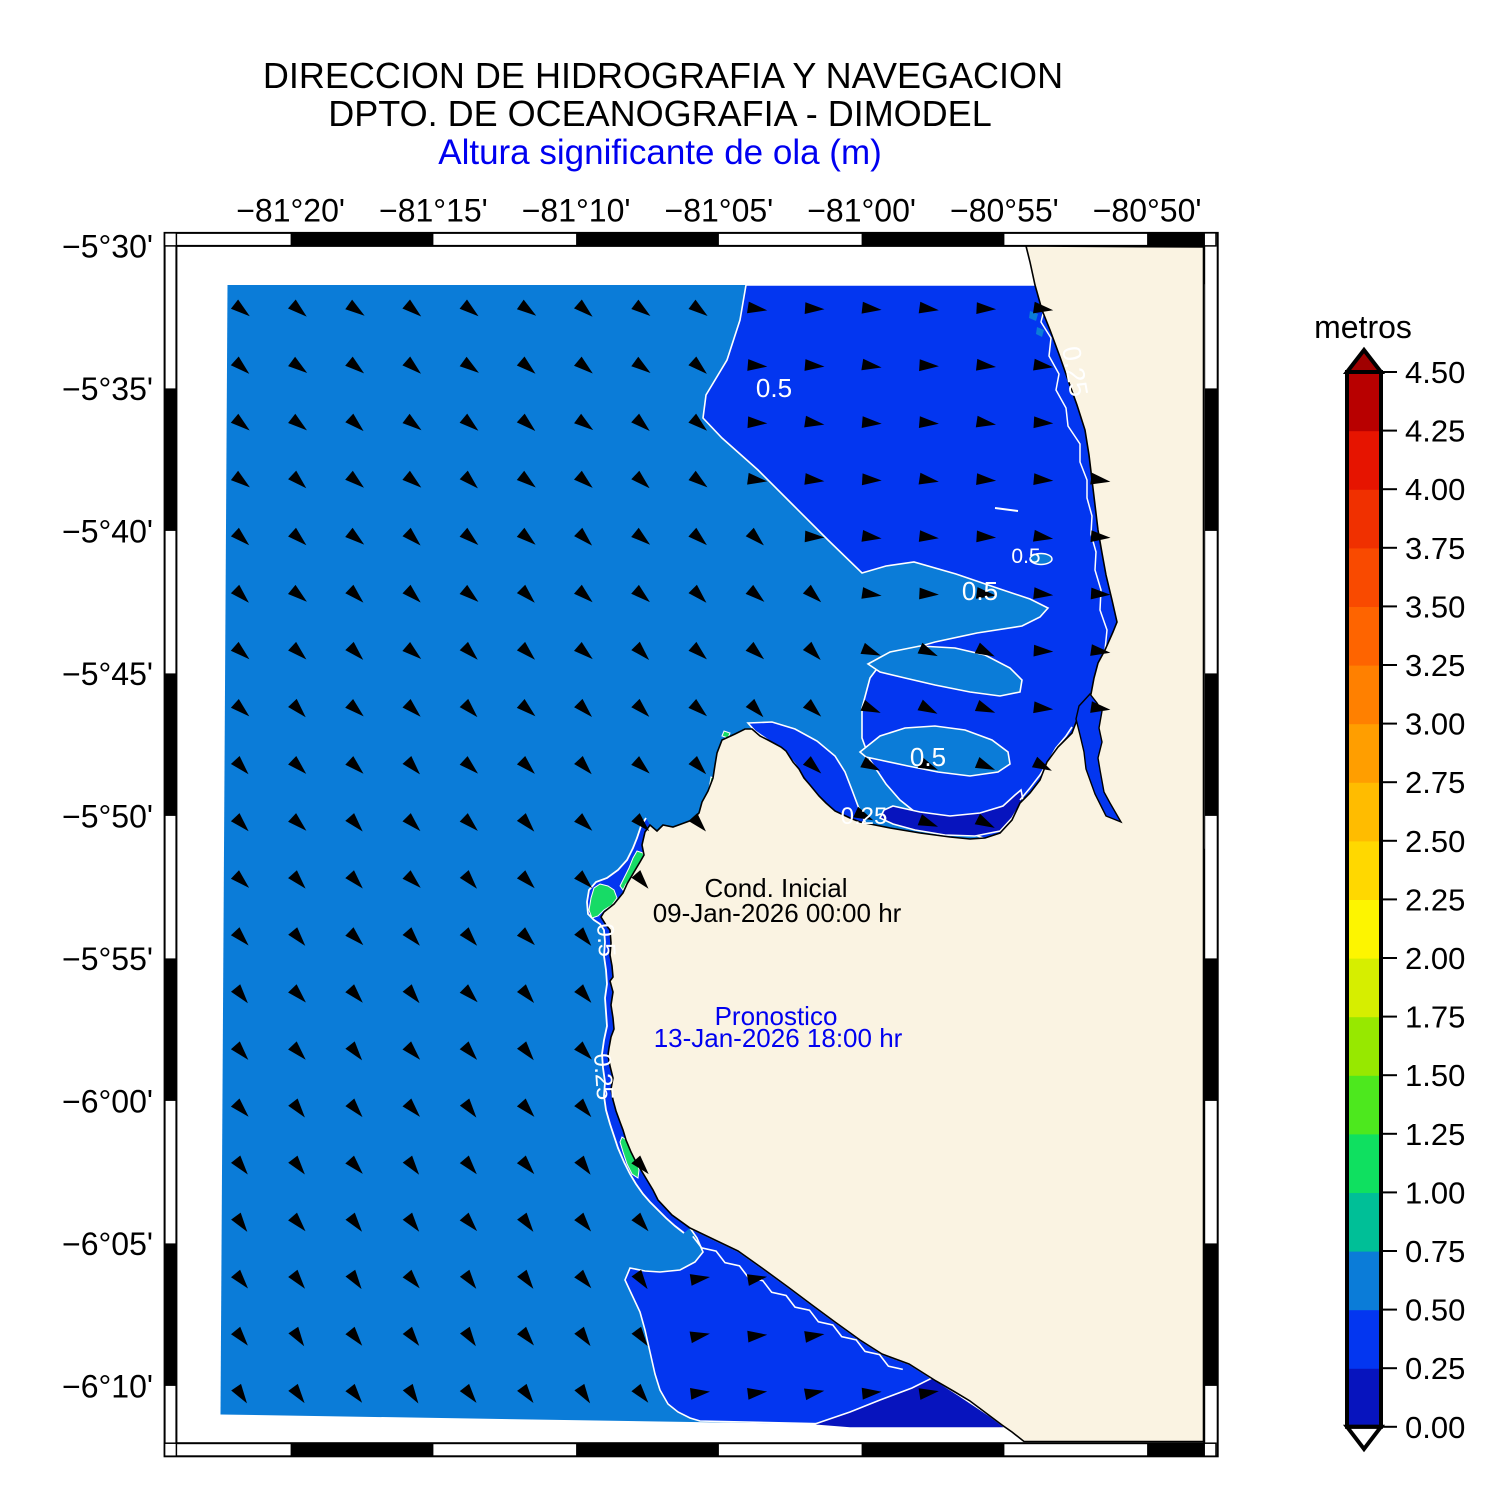 The image size is (1487, 1500). What do you see at coordinates (1435, 1310) in the screenshot?
I see `svg-text: 0.50` at bounding box center [1435, 1310].